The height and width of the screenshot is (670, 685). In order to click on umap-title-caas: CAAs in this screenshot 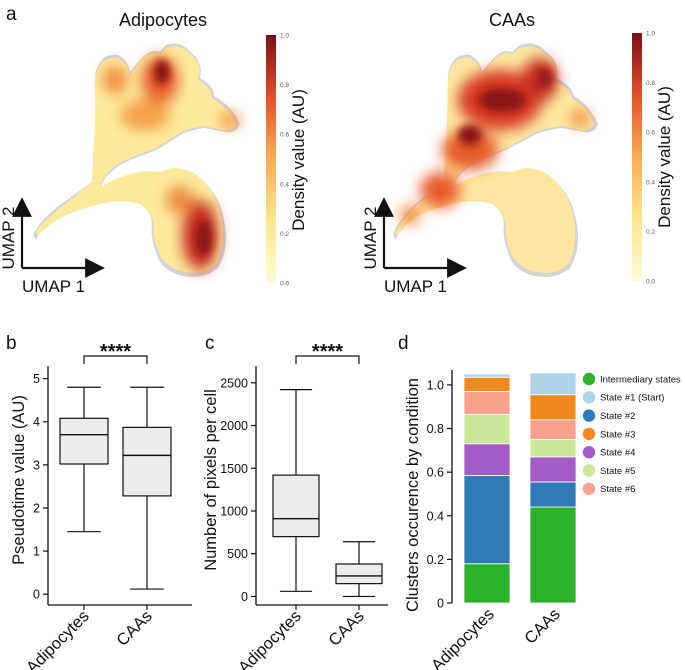, I will do `click(512, 20)`.